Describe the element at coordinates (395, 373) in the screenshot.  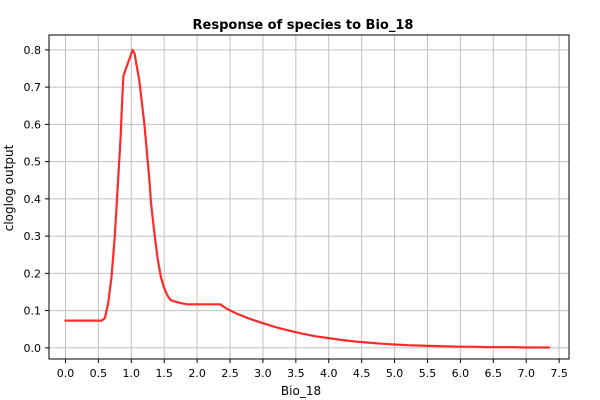
I see `x-tick-label: 5.0` at that location.